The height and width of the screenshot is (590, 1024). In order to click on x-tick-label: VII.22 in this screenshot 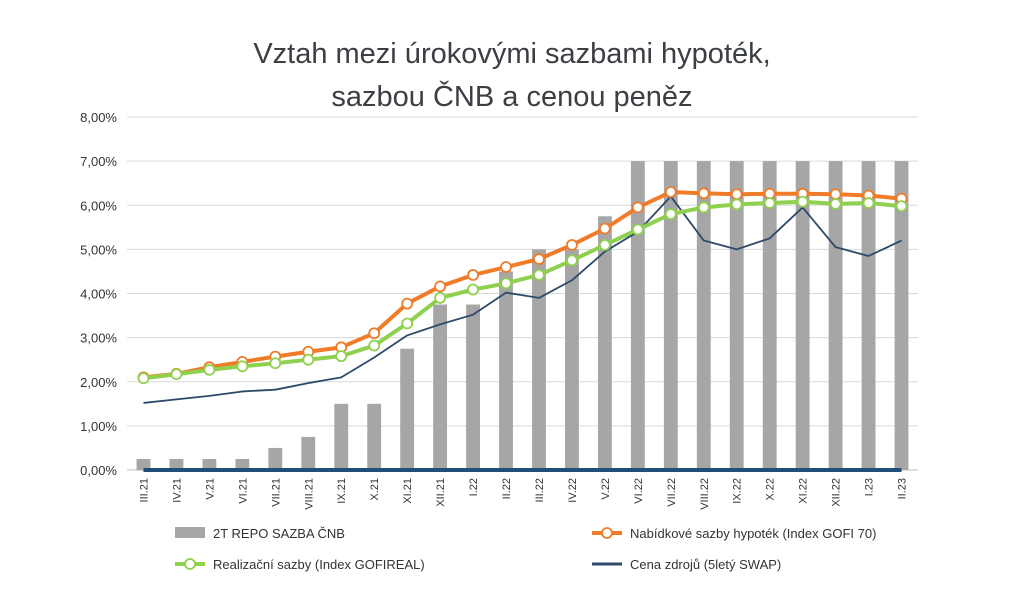, I will do `click(672, 492)`.